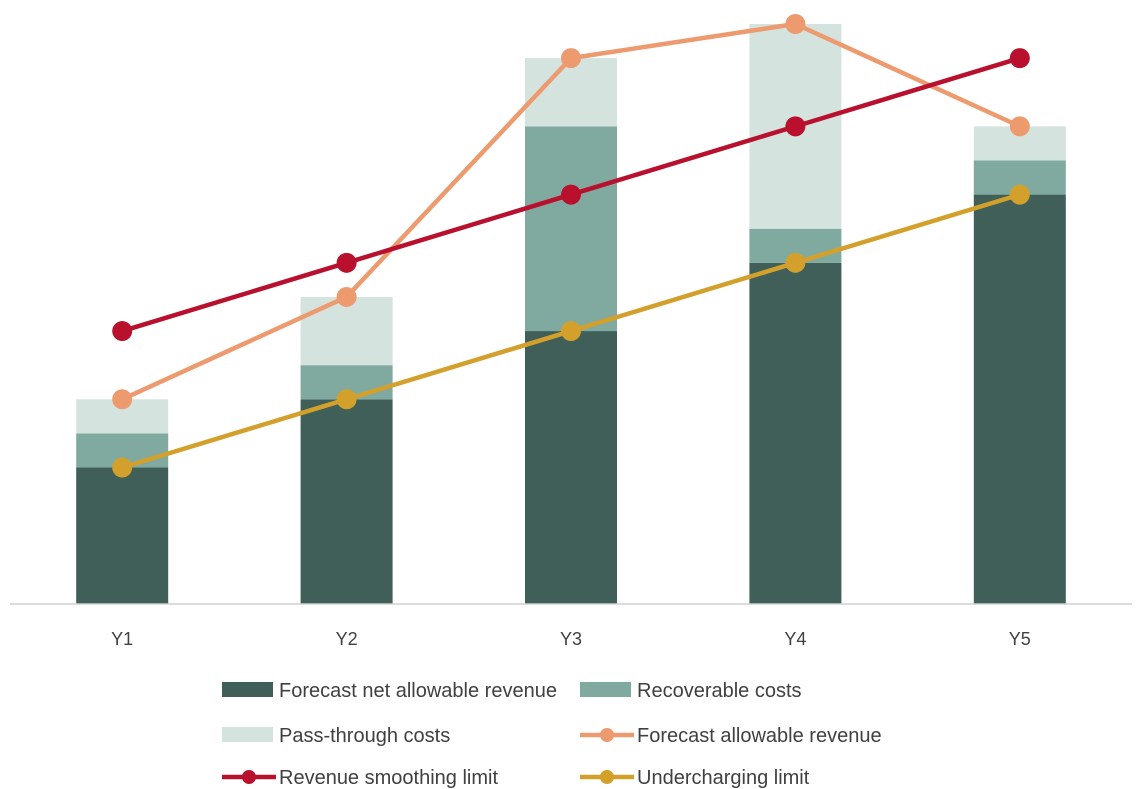 The height and width of the screenshot is (789, 1142). Describe the element at coordinates (347, 639) in the screenshot. I see `x-tick-label: Y2` at that location.